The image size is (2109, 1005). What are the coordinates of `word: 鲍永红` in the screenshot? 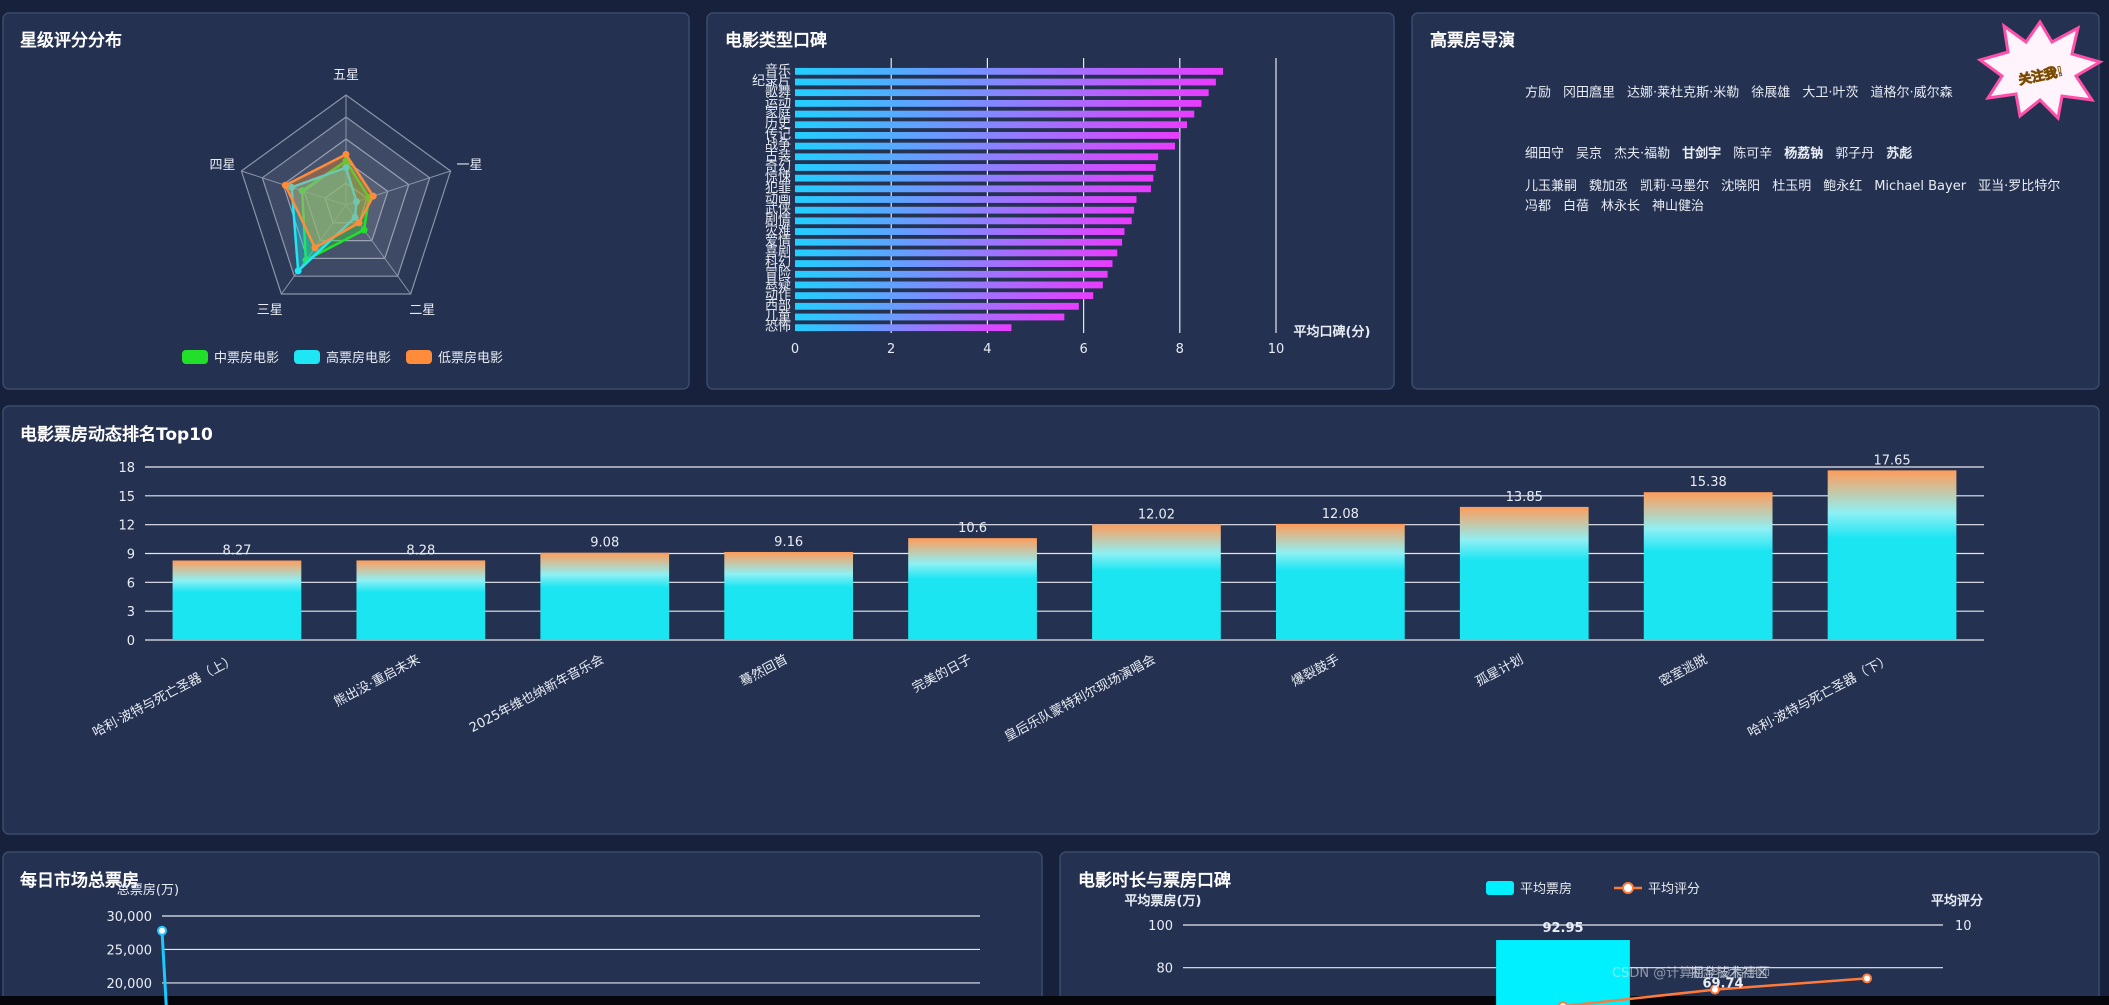 It's located at (1842, 186).